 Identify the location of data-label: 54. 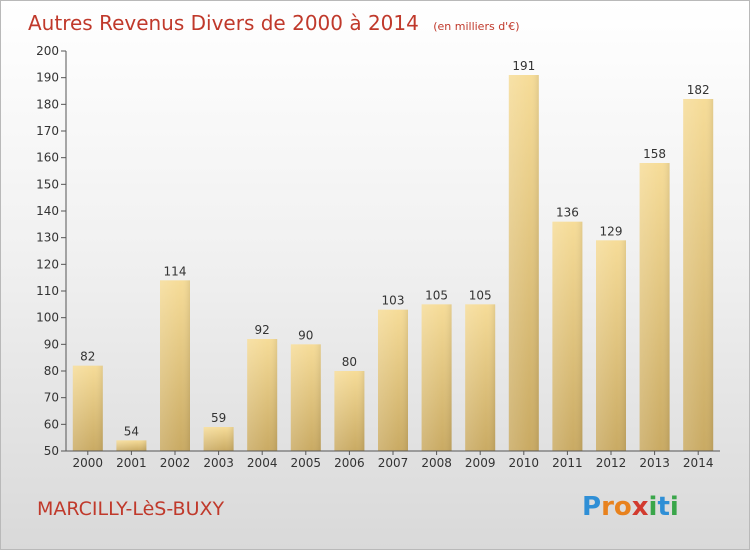
(131, 431).